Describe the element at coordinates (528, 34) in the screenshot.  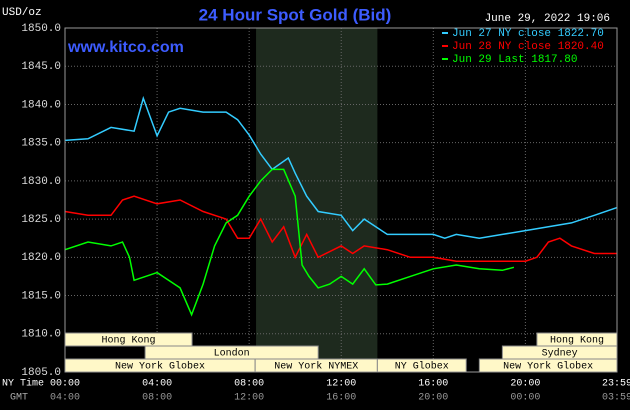
I see `legend-label: Jun 27 NY close 1822.70` at that location.